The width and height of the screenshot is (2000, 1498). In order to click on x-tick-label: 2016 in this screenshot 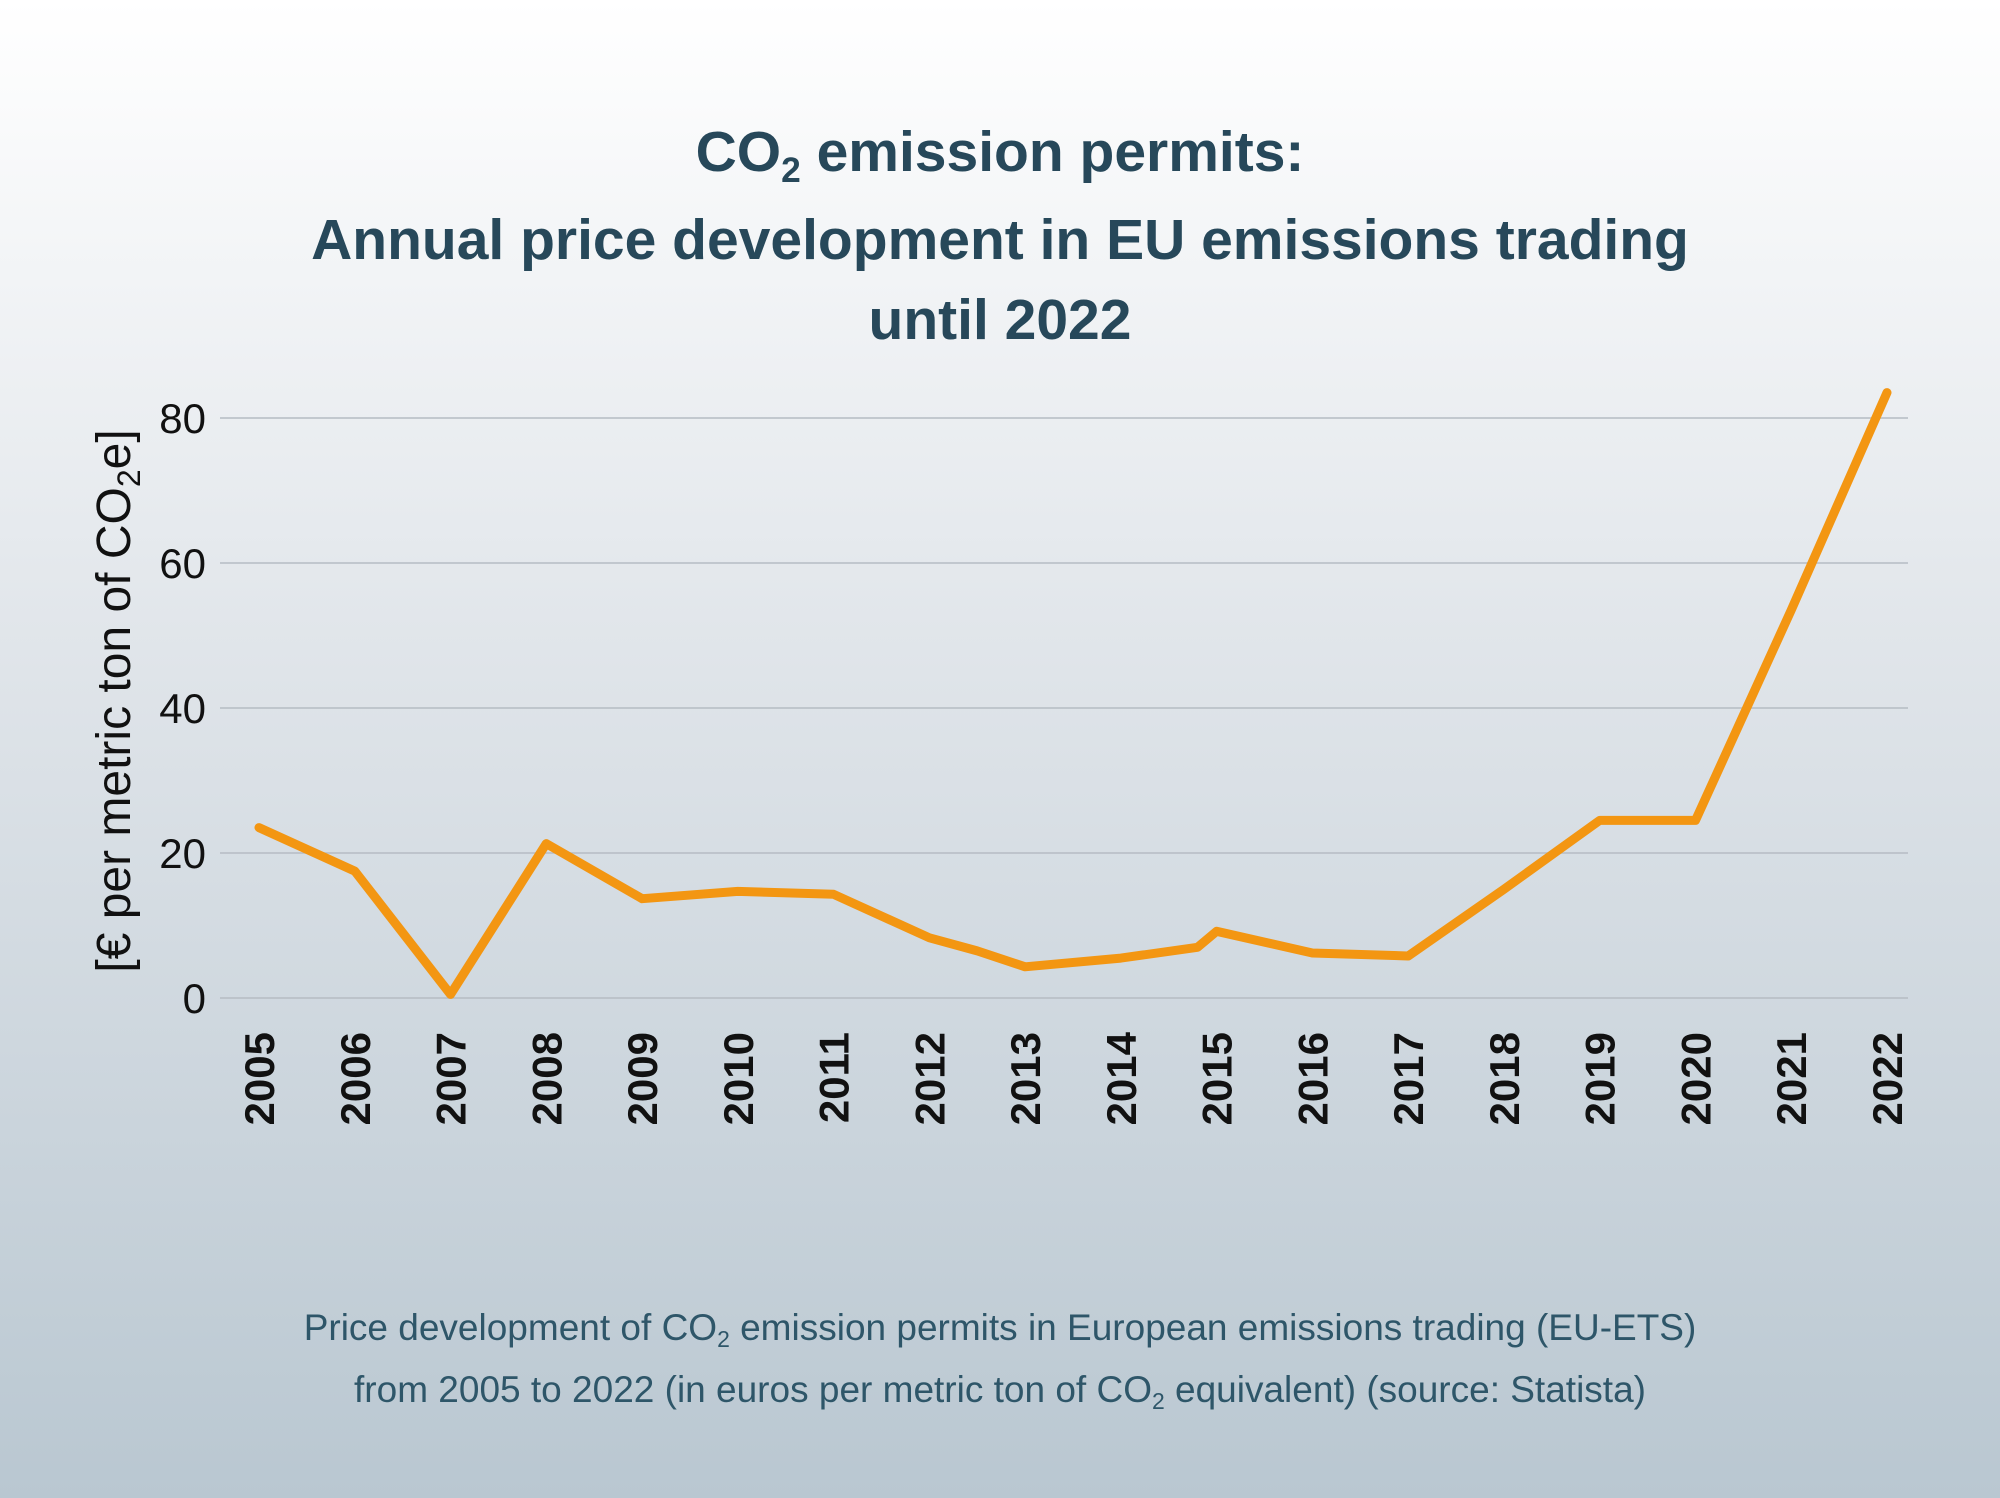, I will do `click(1312, 1078)`.